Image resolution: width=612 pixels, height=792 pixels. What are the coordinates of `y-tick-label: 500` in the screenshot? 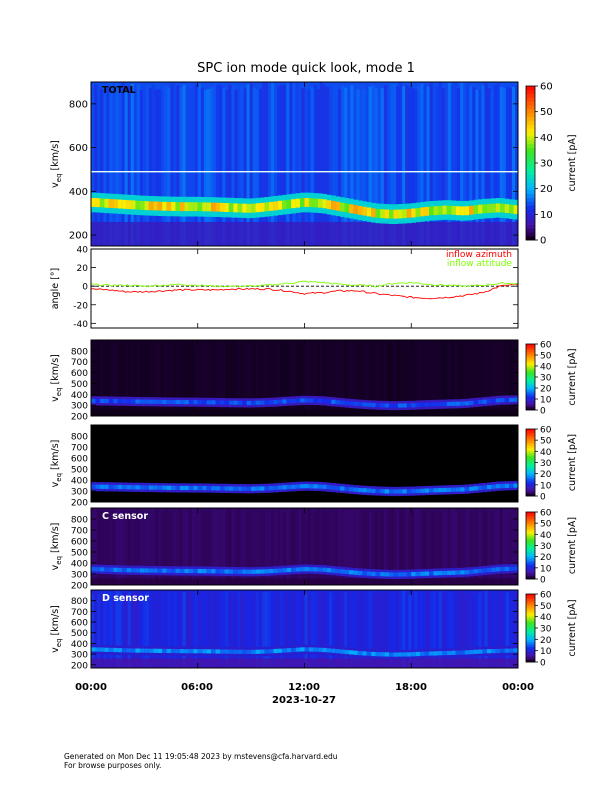 It's located at (79, 634).